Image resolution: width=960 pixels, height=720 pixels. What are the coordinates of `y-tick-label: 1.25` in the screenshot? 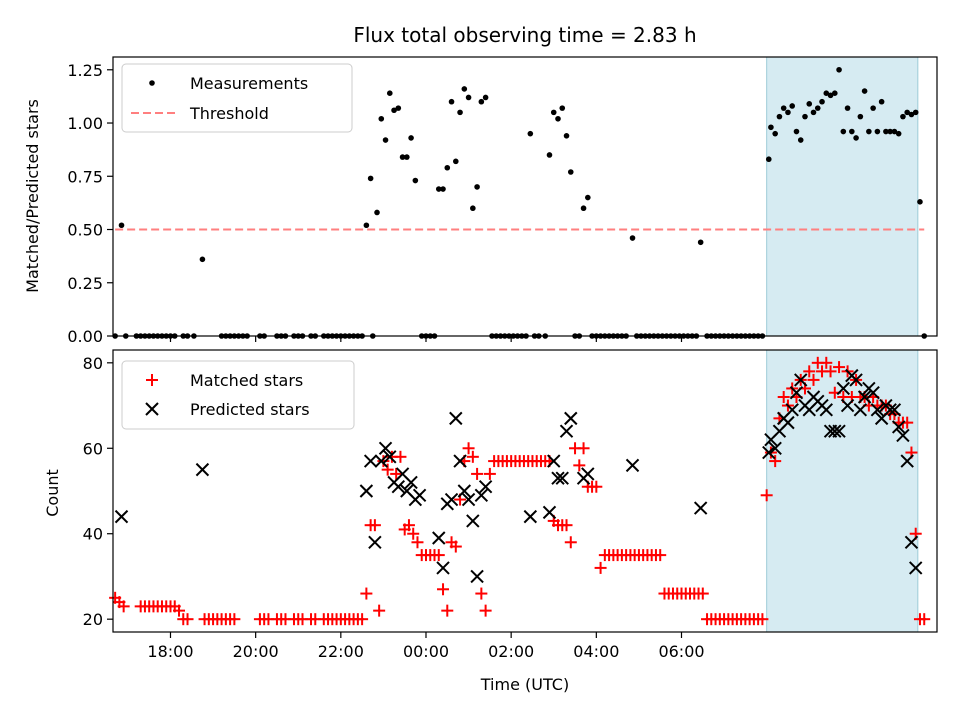 It's located at (85, 70).